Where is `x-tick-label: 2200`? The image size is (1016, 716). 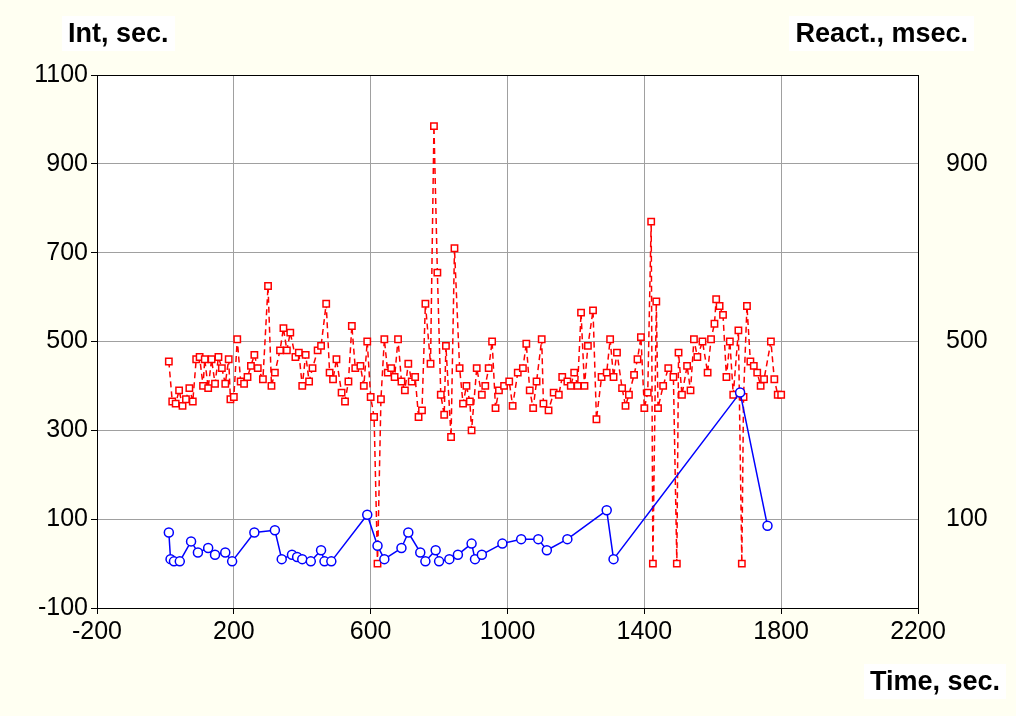
x-tick-label: 2200 is located at coordinates (918, 629).